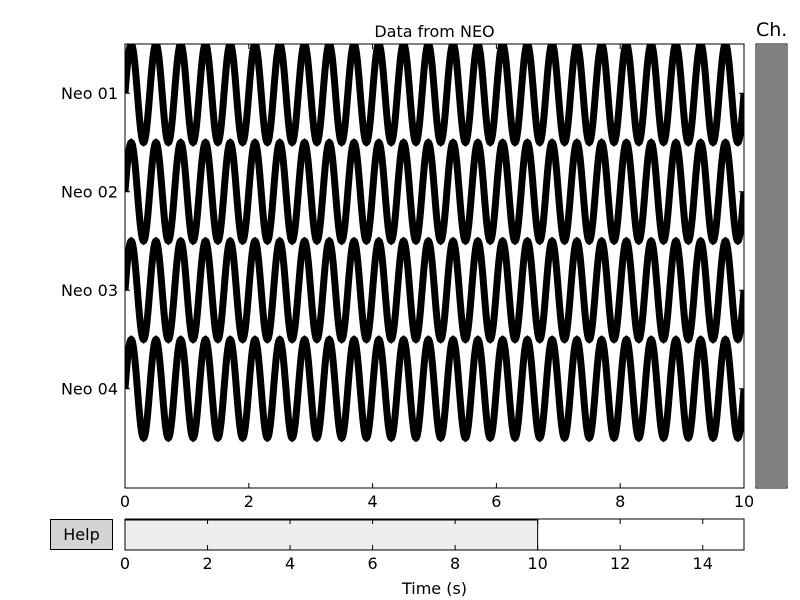 Image resolution: width=800 pixels, height=600 pixels. What do you see at coordinates (331, 535) in the screenshot?
I see `time-navigator-selection` at bounding box center [331, 535].